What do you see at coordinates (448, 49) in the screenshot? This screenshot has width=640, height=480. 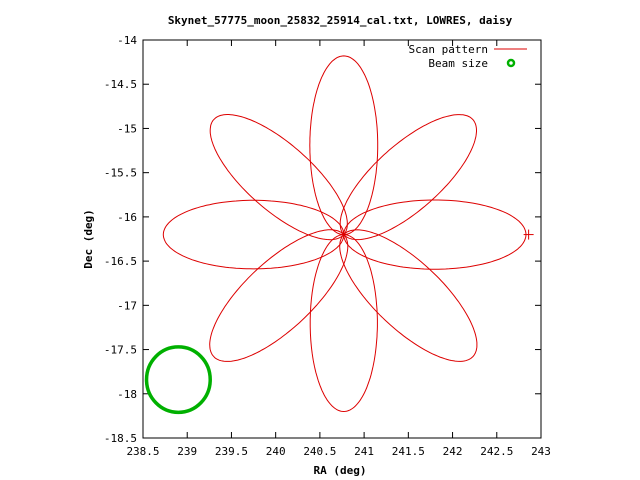 I see `legend-label-scan: Scan pattern` at bounding box center [448, 49].